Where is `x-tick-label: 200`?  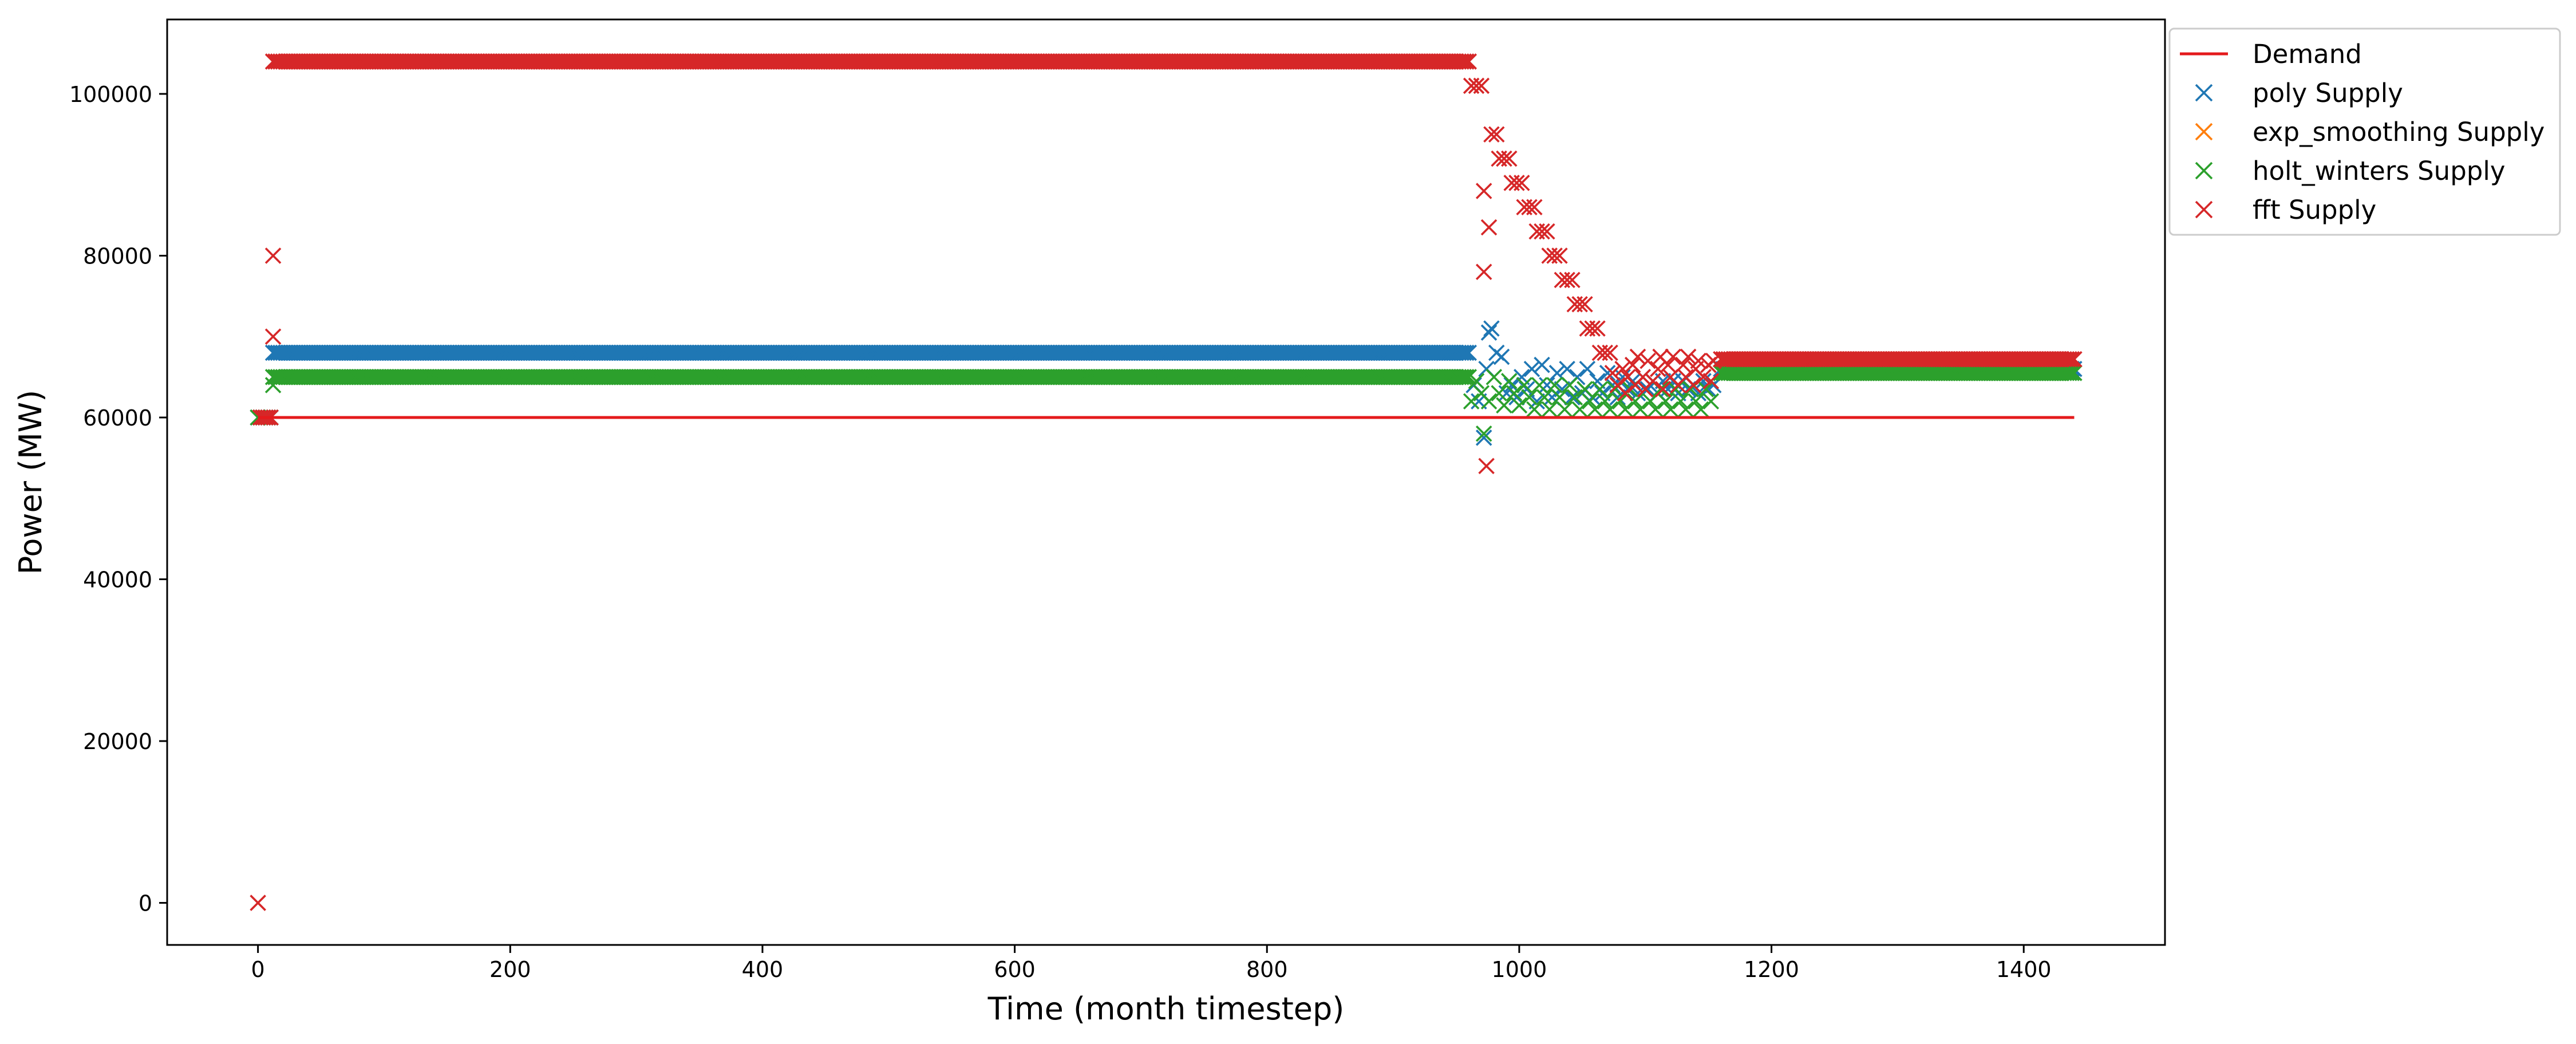
x-tick-label: 200 is located at coordinates (510, 969).